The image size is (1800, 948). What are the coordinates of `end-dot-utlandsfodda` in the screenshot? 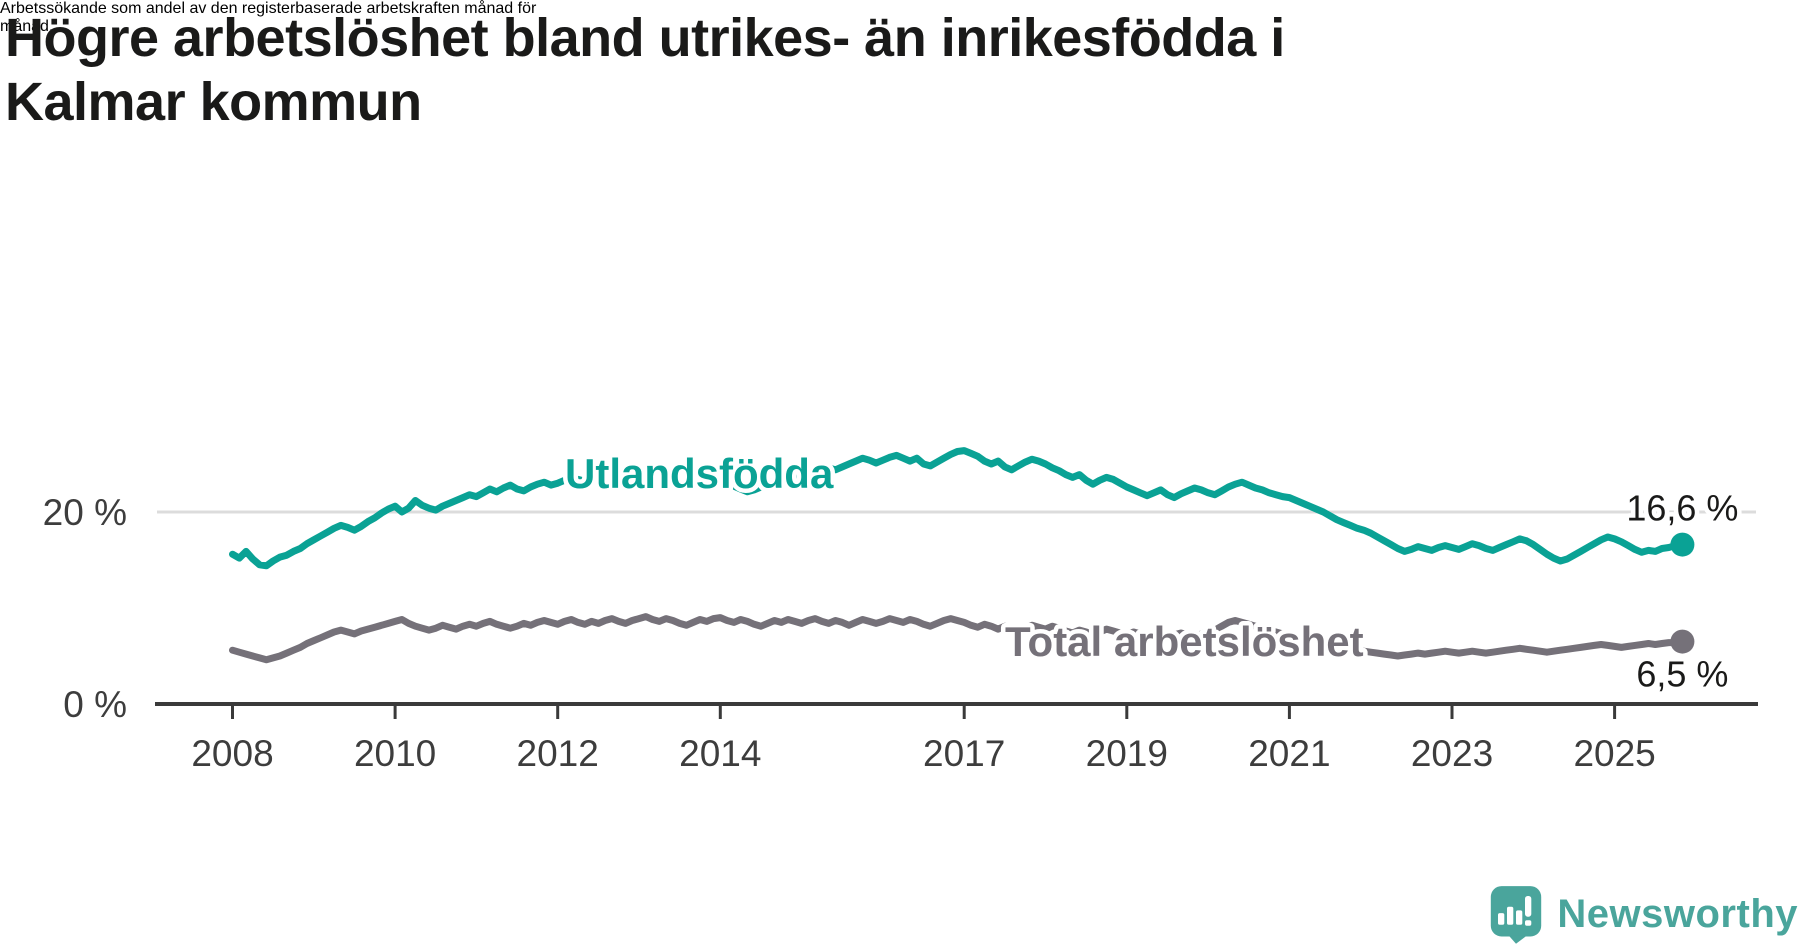 It's located at (1682, 544).